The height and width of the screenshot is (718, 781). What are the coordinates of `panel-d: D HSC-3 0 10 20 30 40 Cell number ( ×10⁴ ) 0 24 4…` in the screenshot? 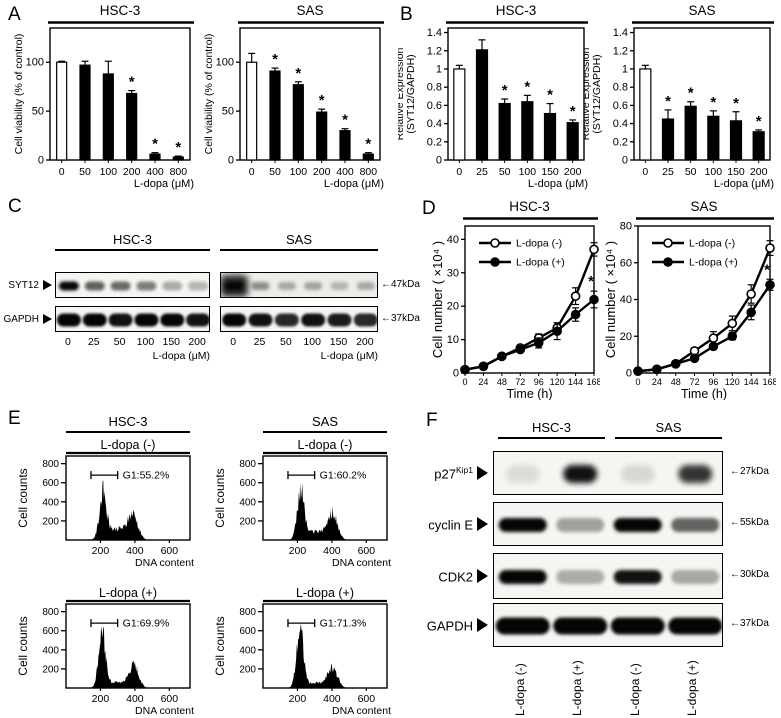 It's located at (586, 298).